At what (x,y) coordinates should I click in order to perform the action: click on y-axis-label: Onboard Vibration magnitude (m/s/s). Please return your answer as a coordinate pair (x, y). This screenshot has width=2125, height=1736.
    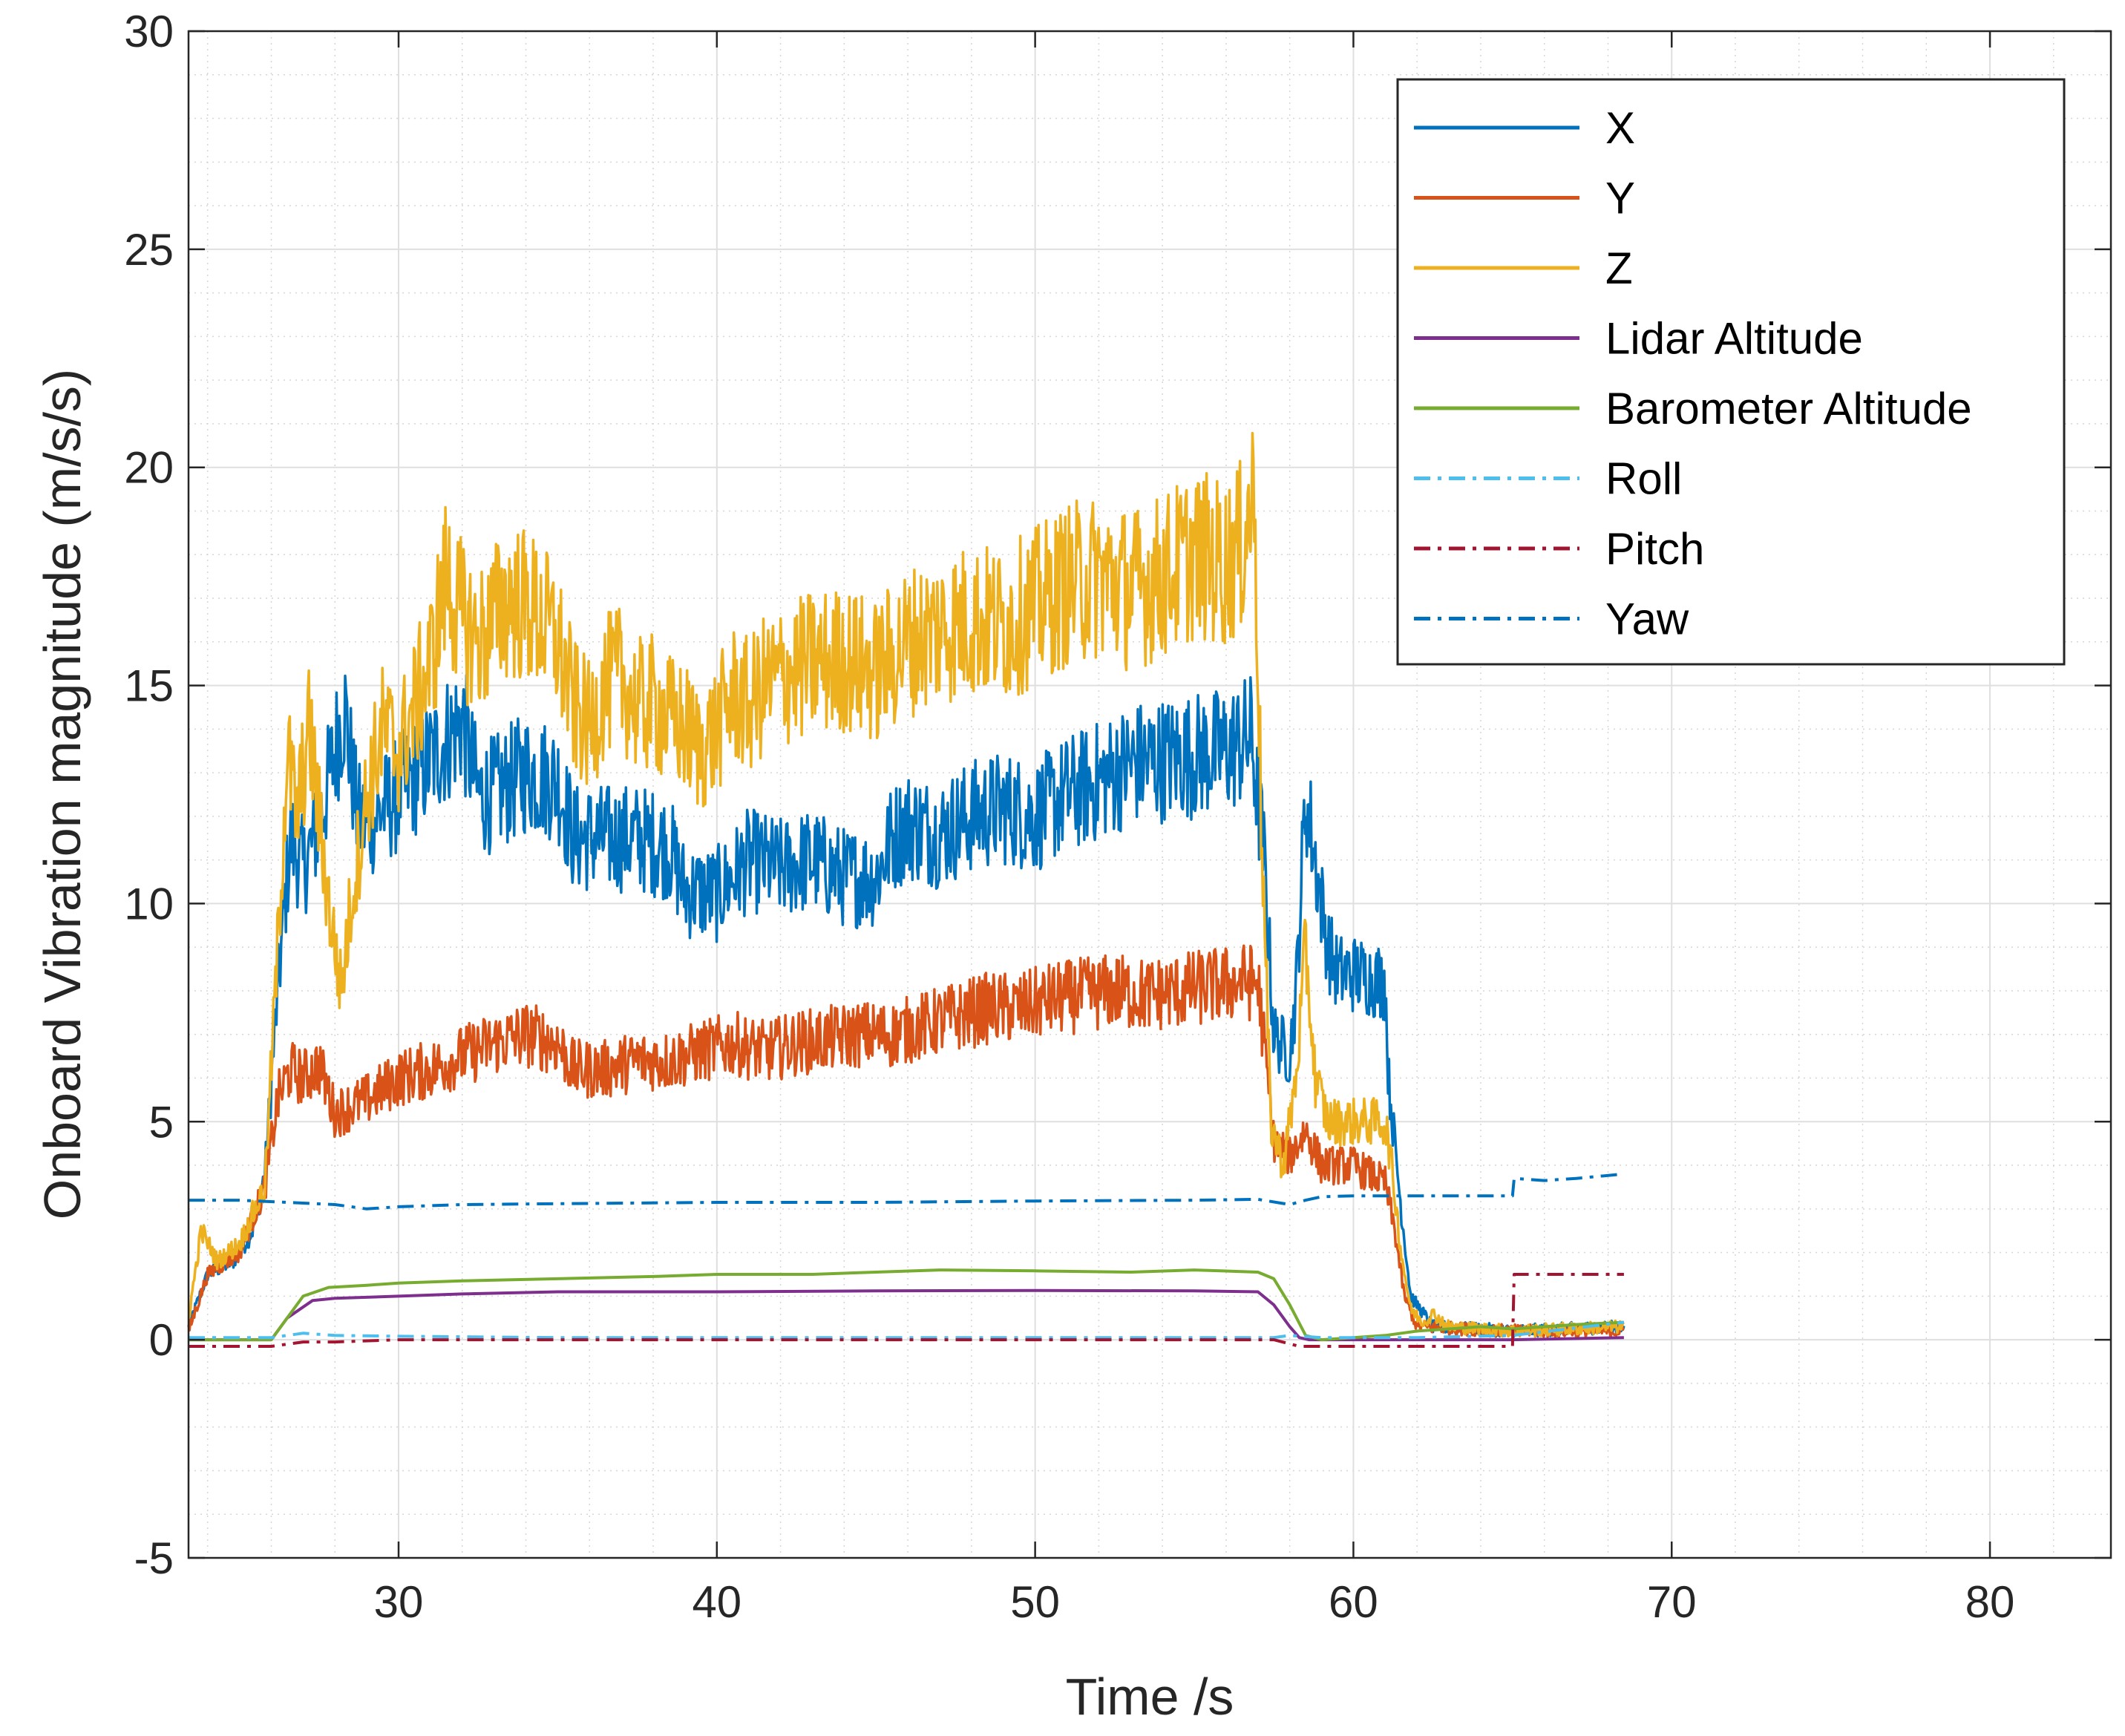
    Looking at the image, I should click on (62, 794).